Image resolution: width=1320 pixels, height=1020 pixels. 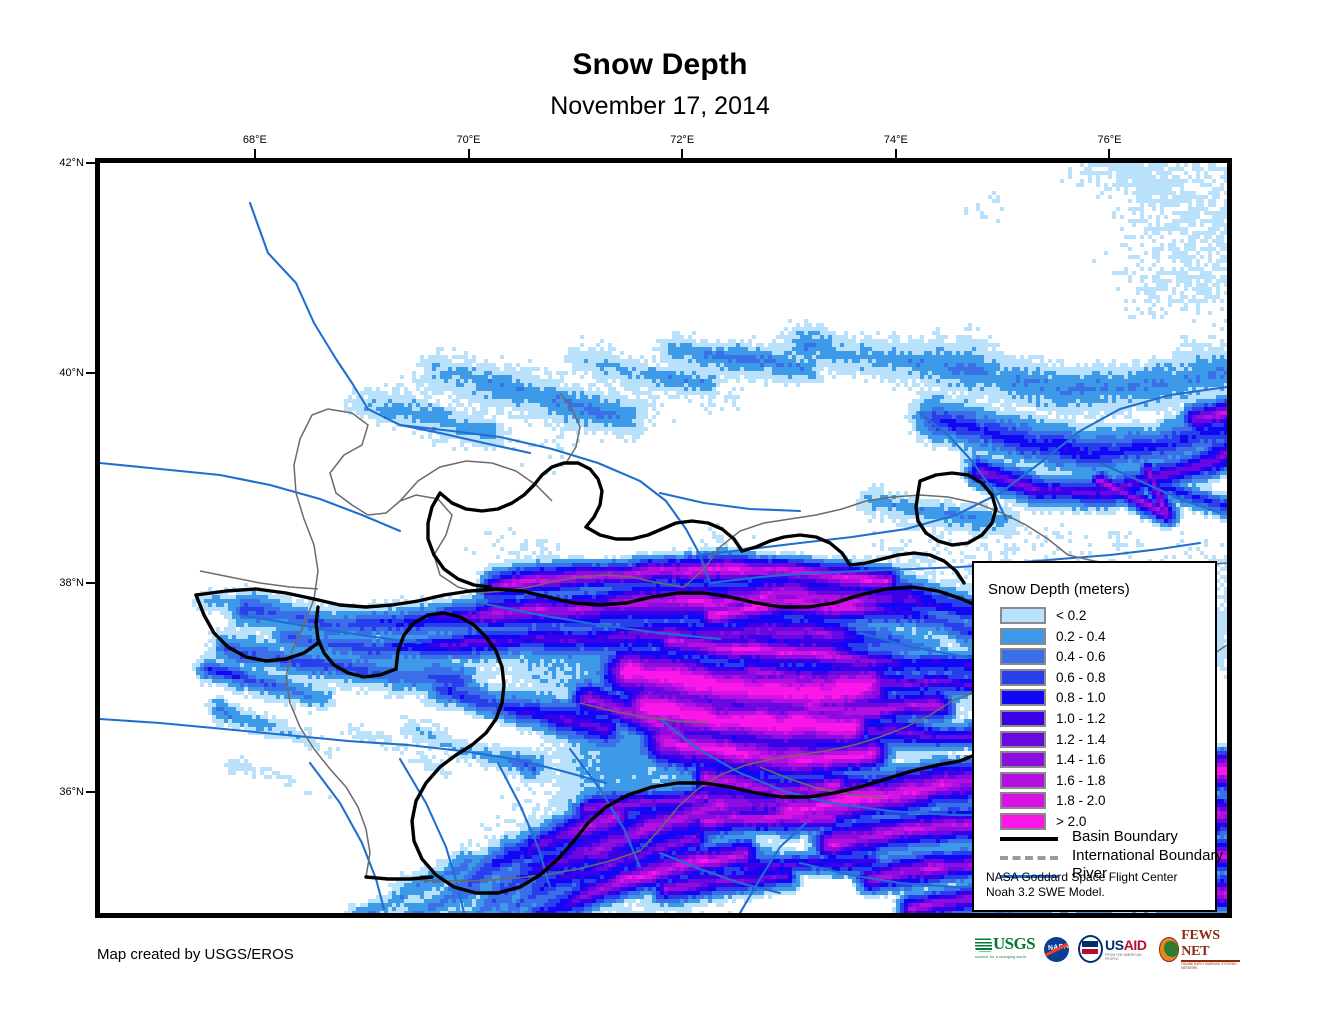 I want to click on lon-tick-label: 72°E, so click(x=682, y=140).